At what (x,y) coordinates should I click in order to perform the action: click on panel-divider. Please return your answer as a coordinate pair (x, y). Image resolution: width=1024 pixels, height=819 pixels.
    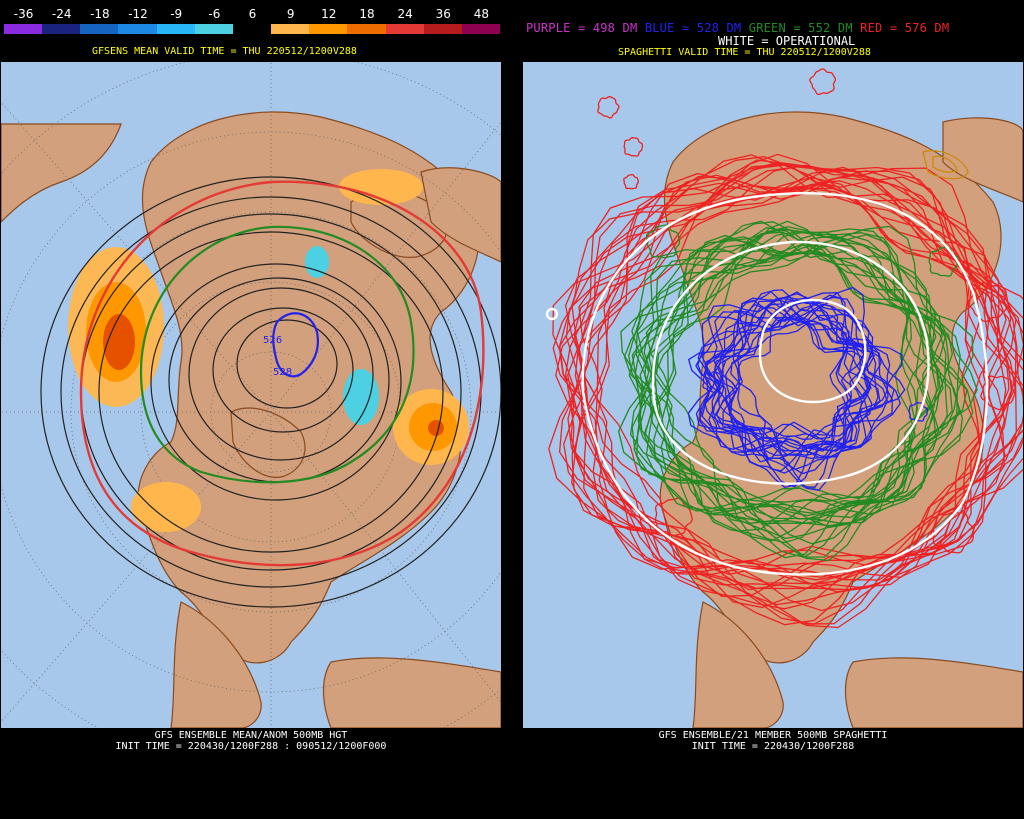
    Looking at the image, I should click on (512, 409).